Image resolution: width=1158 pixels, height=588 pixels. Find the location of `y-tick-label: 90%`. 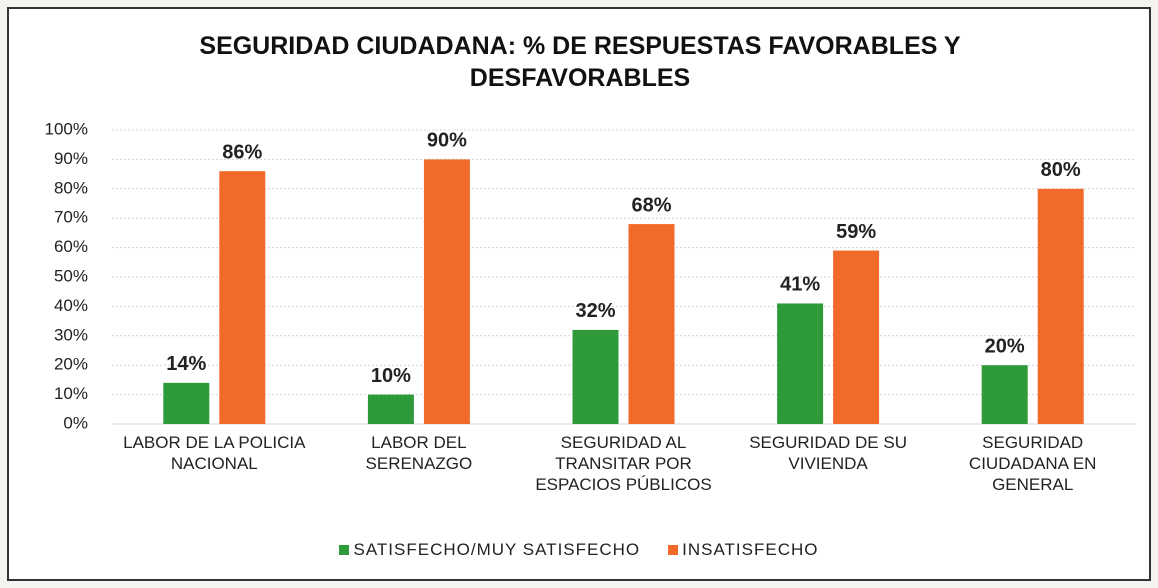

y-tick-label: 90% is located at coordinates (71, 158).